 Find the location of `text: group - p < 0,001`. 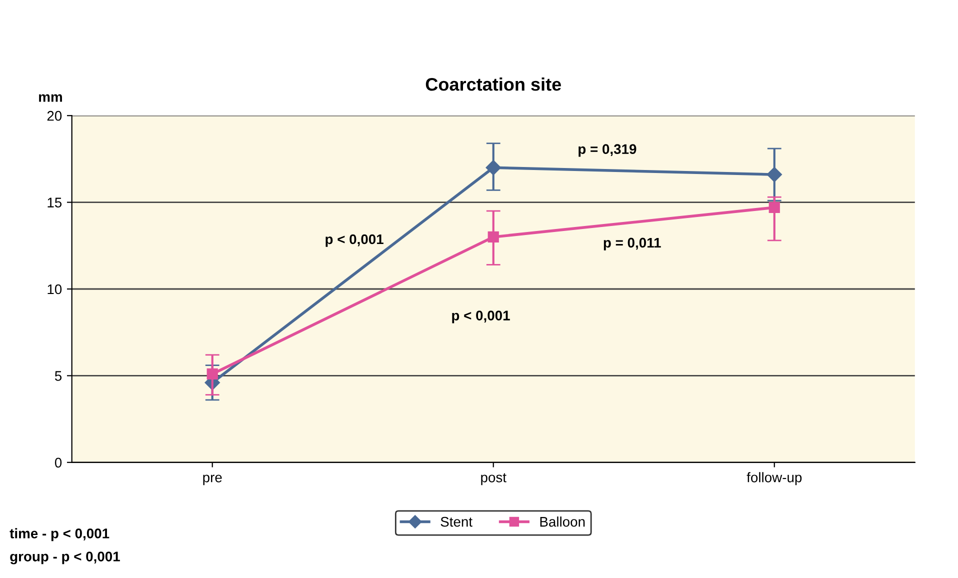

text: group - p < 0,001 is located at coordinates (65, 558).